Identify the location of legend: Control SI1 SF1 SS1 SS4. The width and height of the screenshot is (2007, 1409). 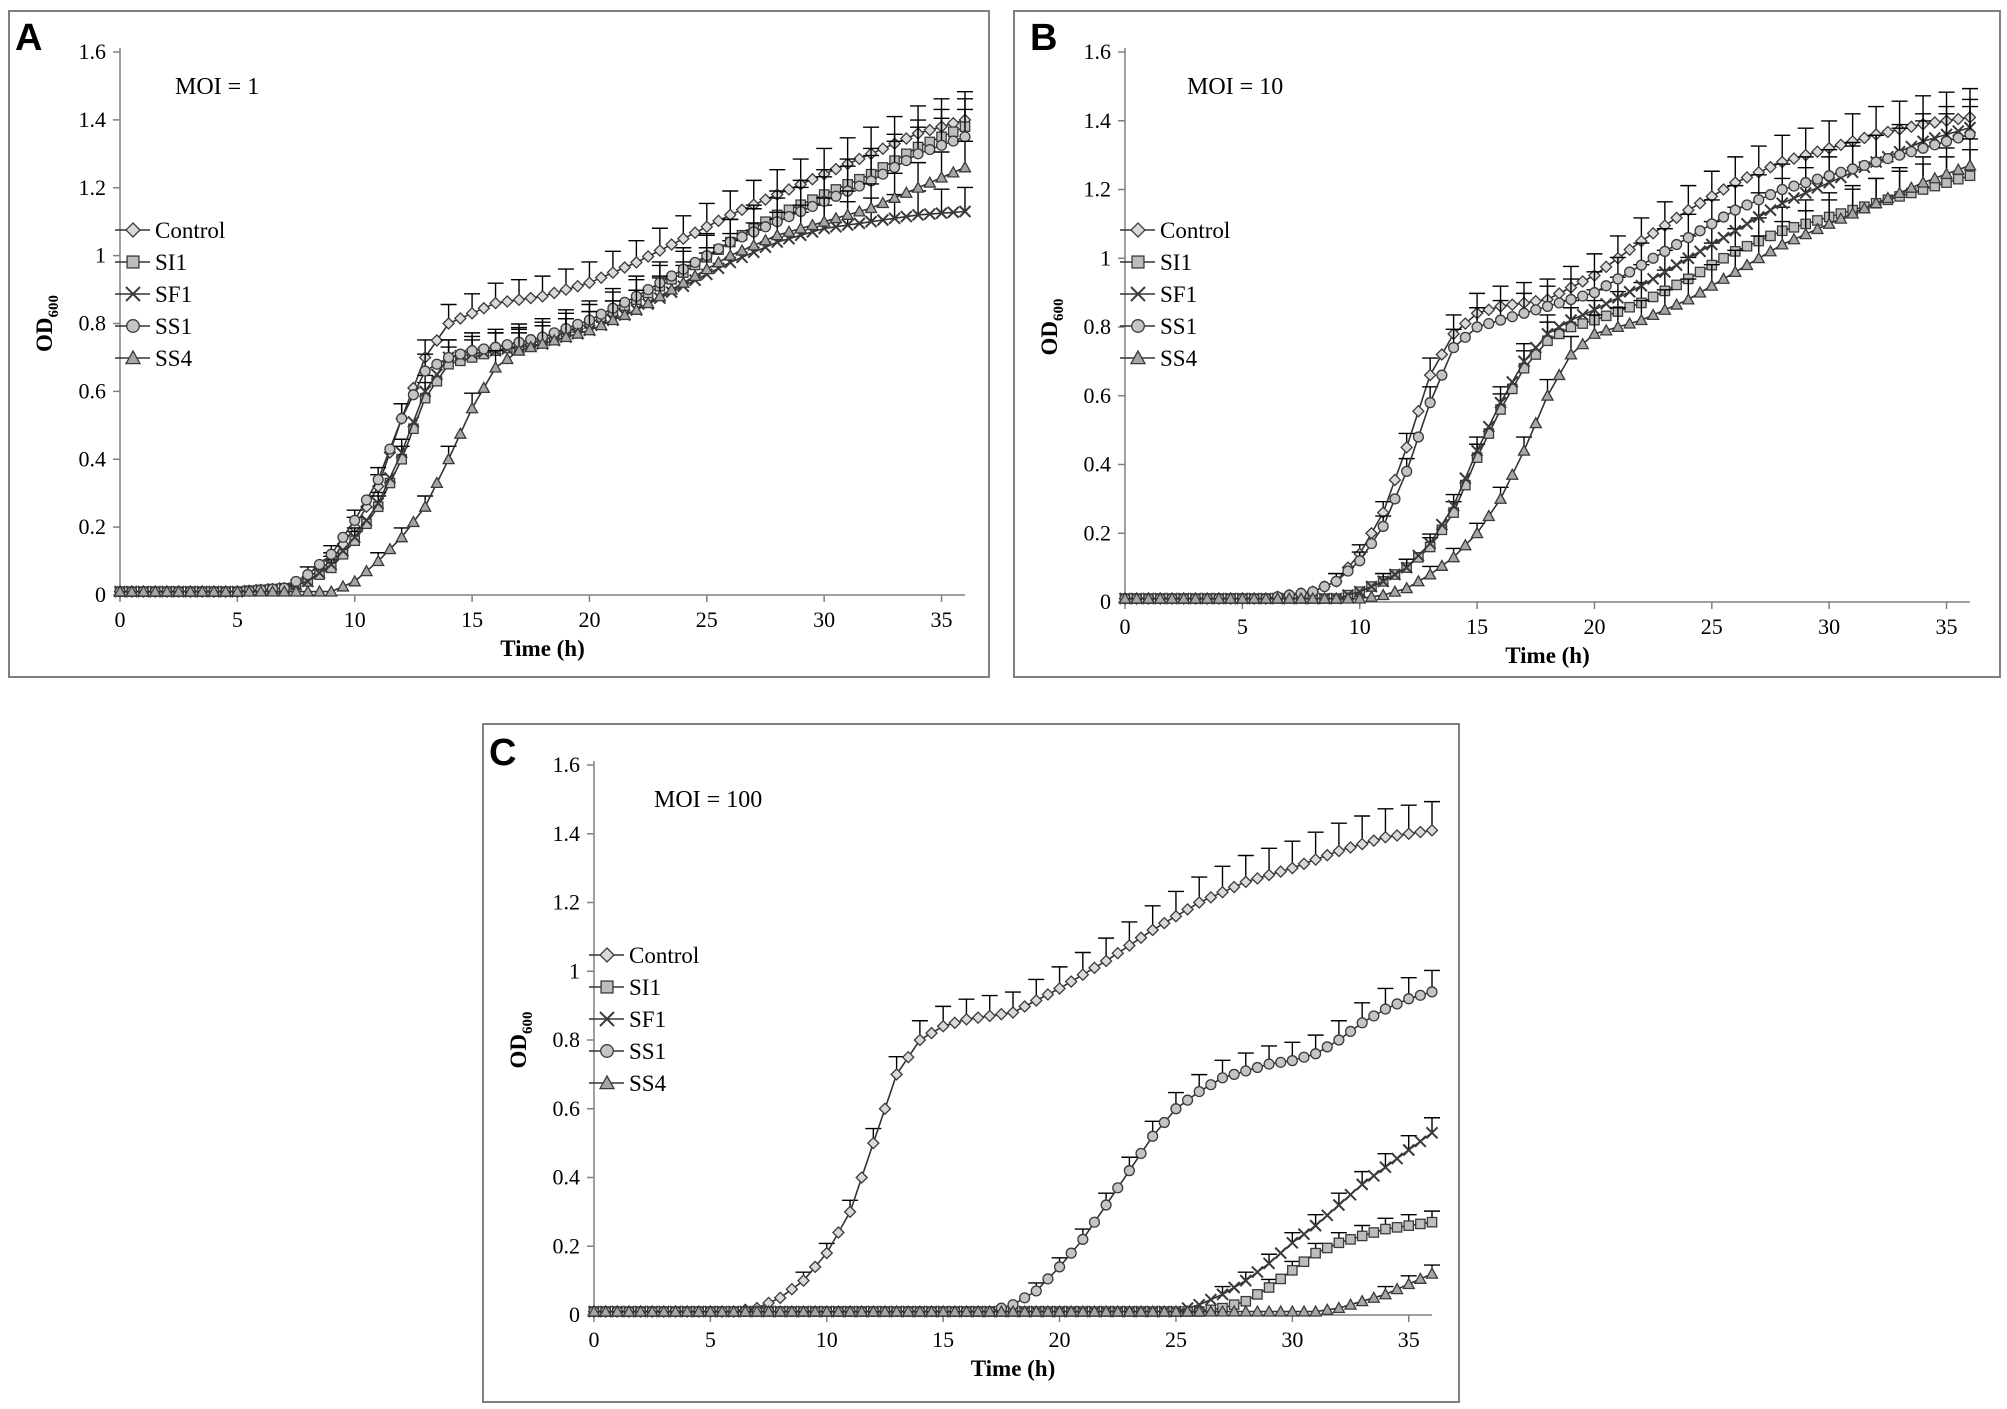
(1175, 294).